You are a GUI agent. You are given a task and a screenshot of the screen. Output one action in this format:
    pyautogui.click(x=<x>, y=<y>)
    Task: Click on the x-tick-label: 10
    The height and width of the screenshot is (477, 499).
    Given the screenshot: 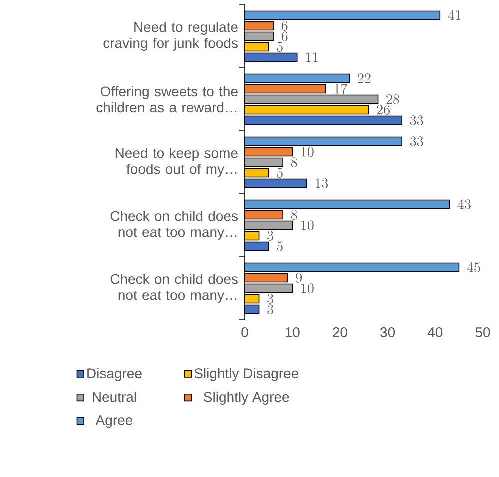 What is the action you would take?
    pyautogui.click(x=293, y=333)
    